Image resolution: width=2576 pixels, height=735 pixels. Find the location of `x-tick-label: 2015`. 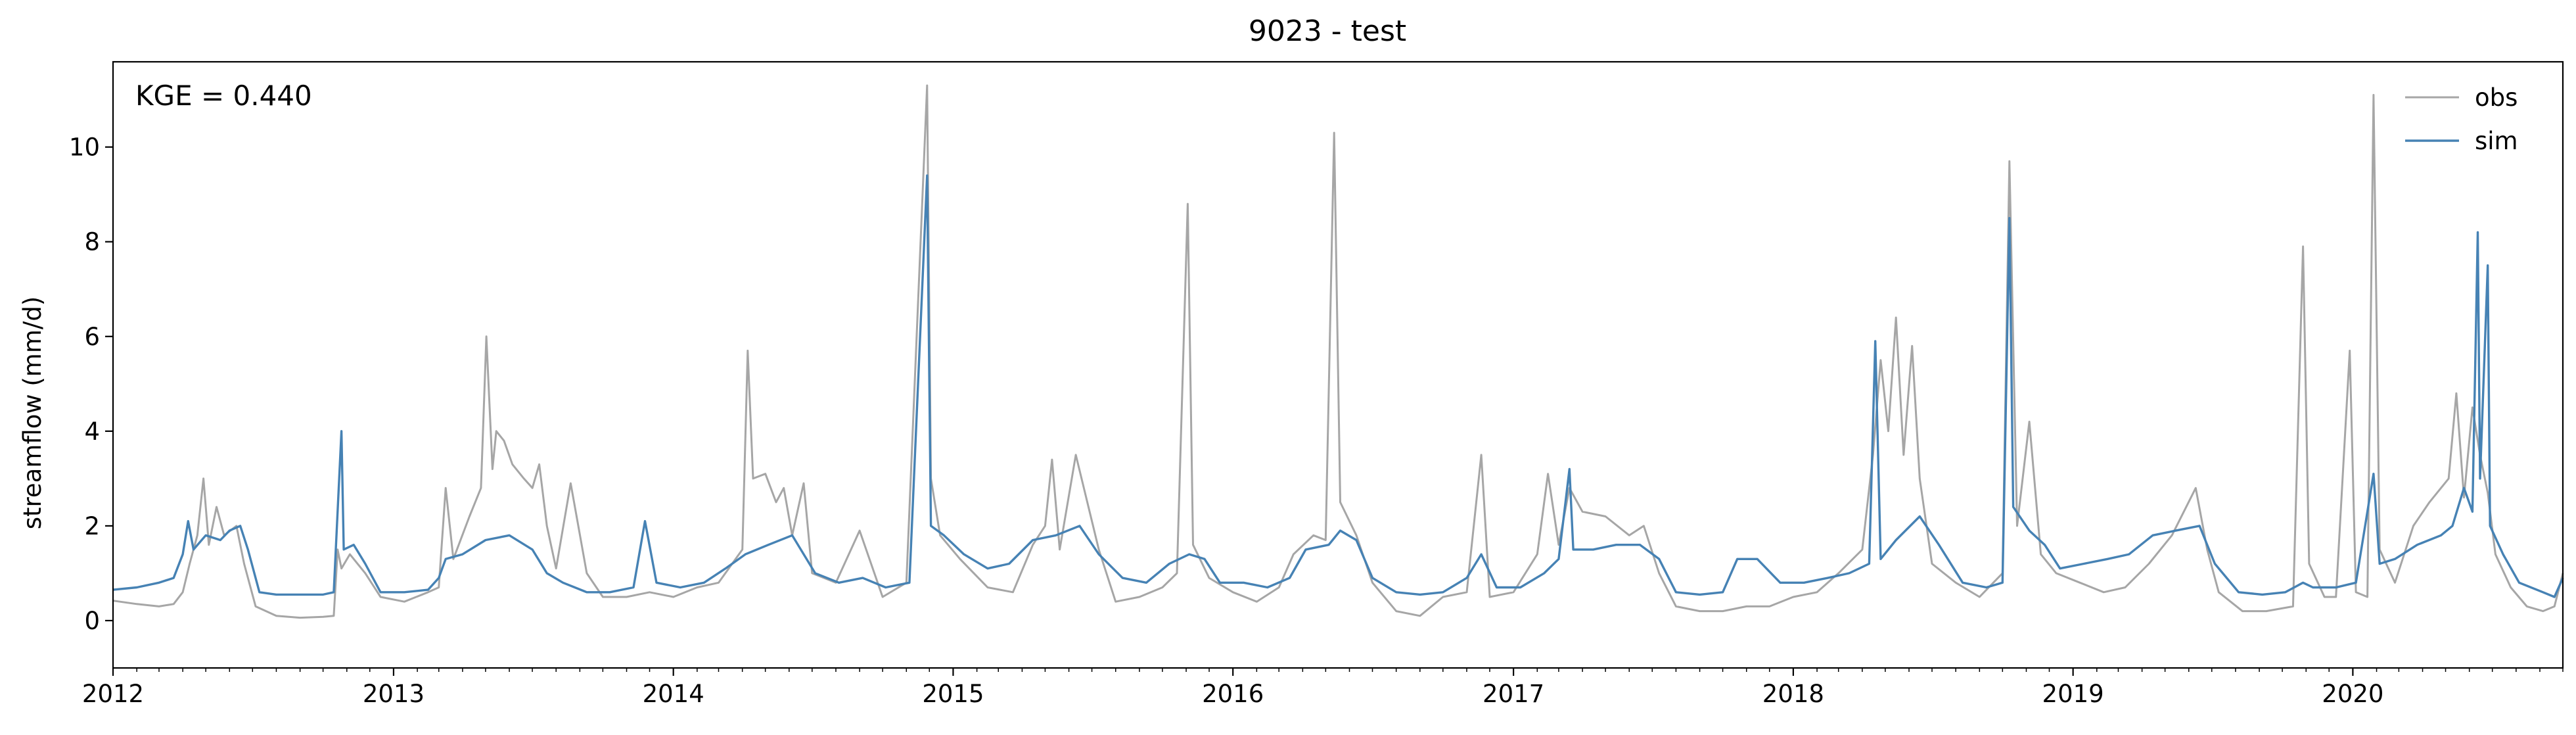

x-tick-label: 2015 is located at coordinates (953, 694).